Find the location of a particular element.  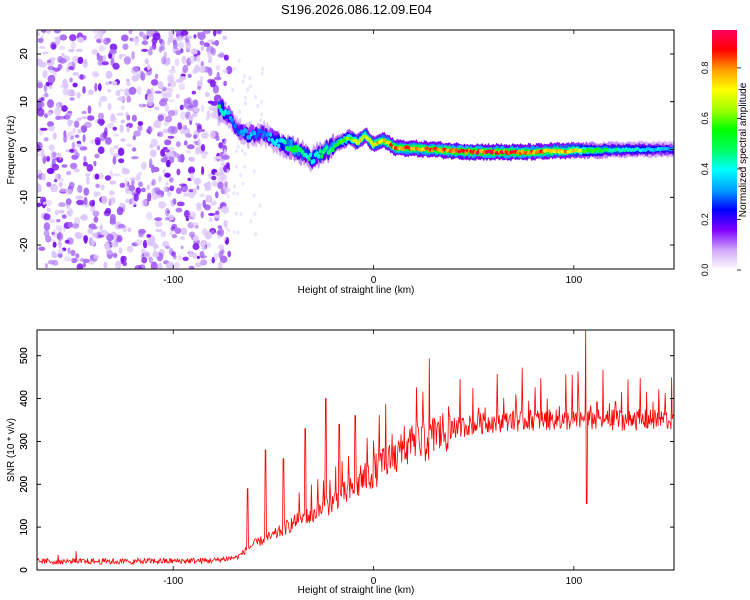

y-tick-label: 0 is located at coordinates (24, 570).